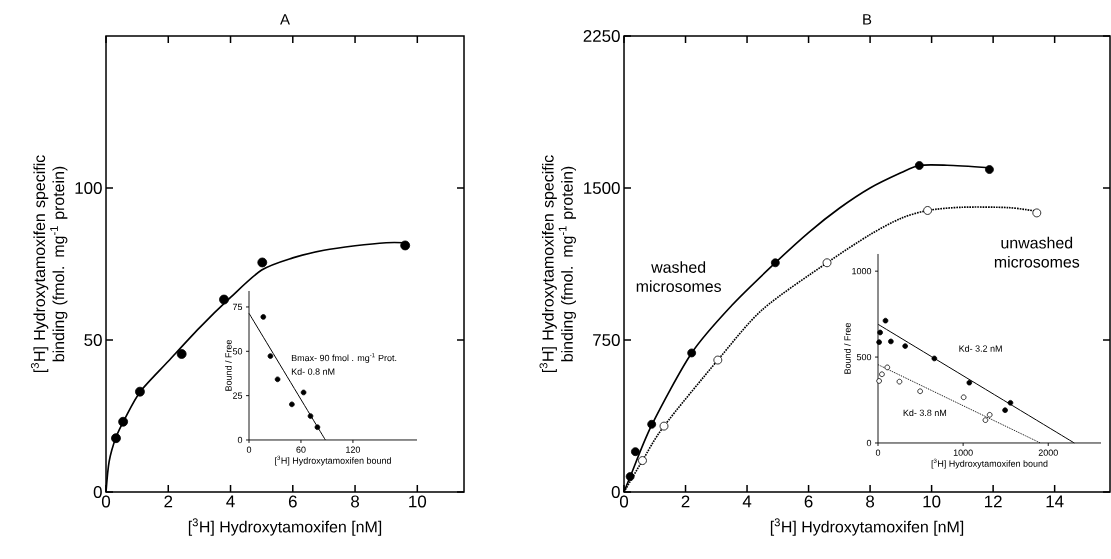 This screenshot has width=1111, height=559. Describe the element at coordinates (237, 395) in the screenshot. I see `y-tick-label: 25` at that location.